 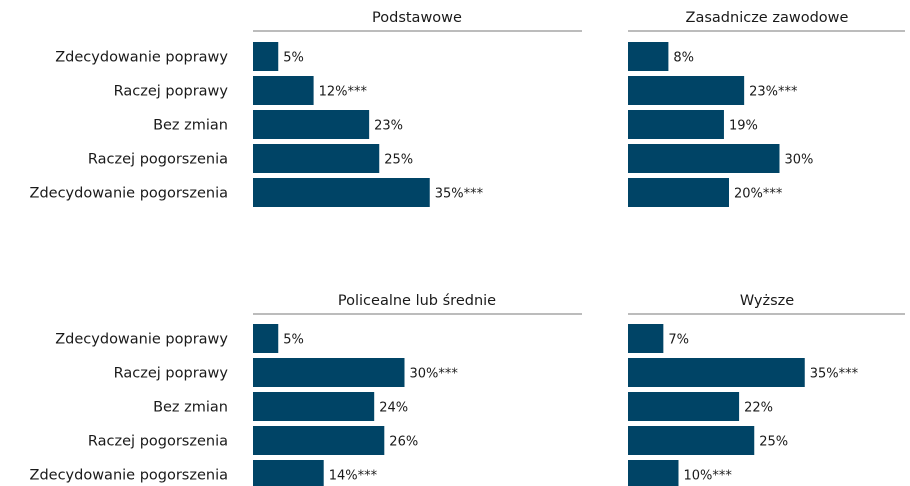 I want to click on data-label: 23%***, so click(x=773, y=92).